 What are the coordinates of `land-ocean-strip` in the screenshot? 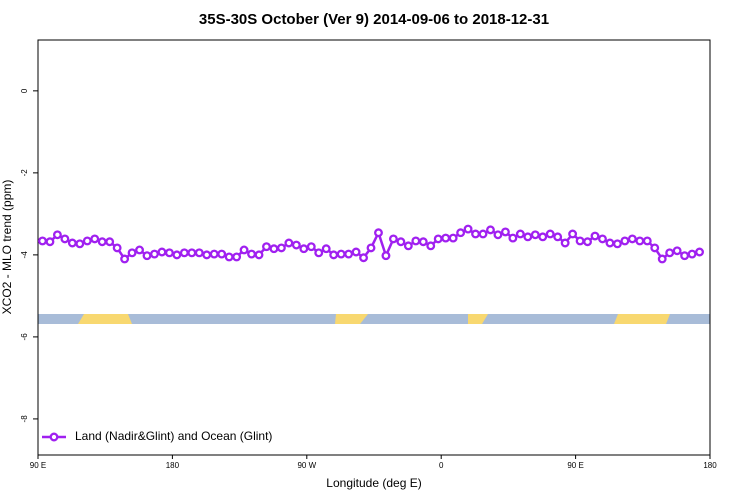 It's located at (374, 319).